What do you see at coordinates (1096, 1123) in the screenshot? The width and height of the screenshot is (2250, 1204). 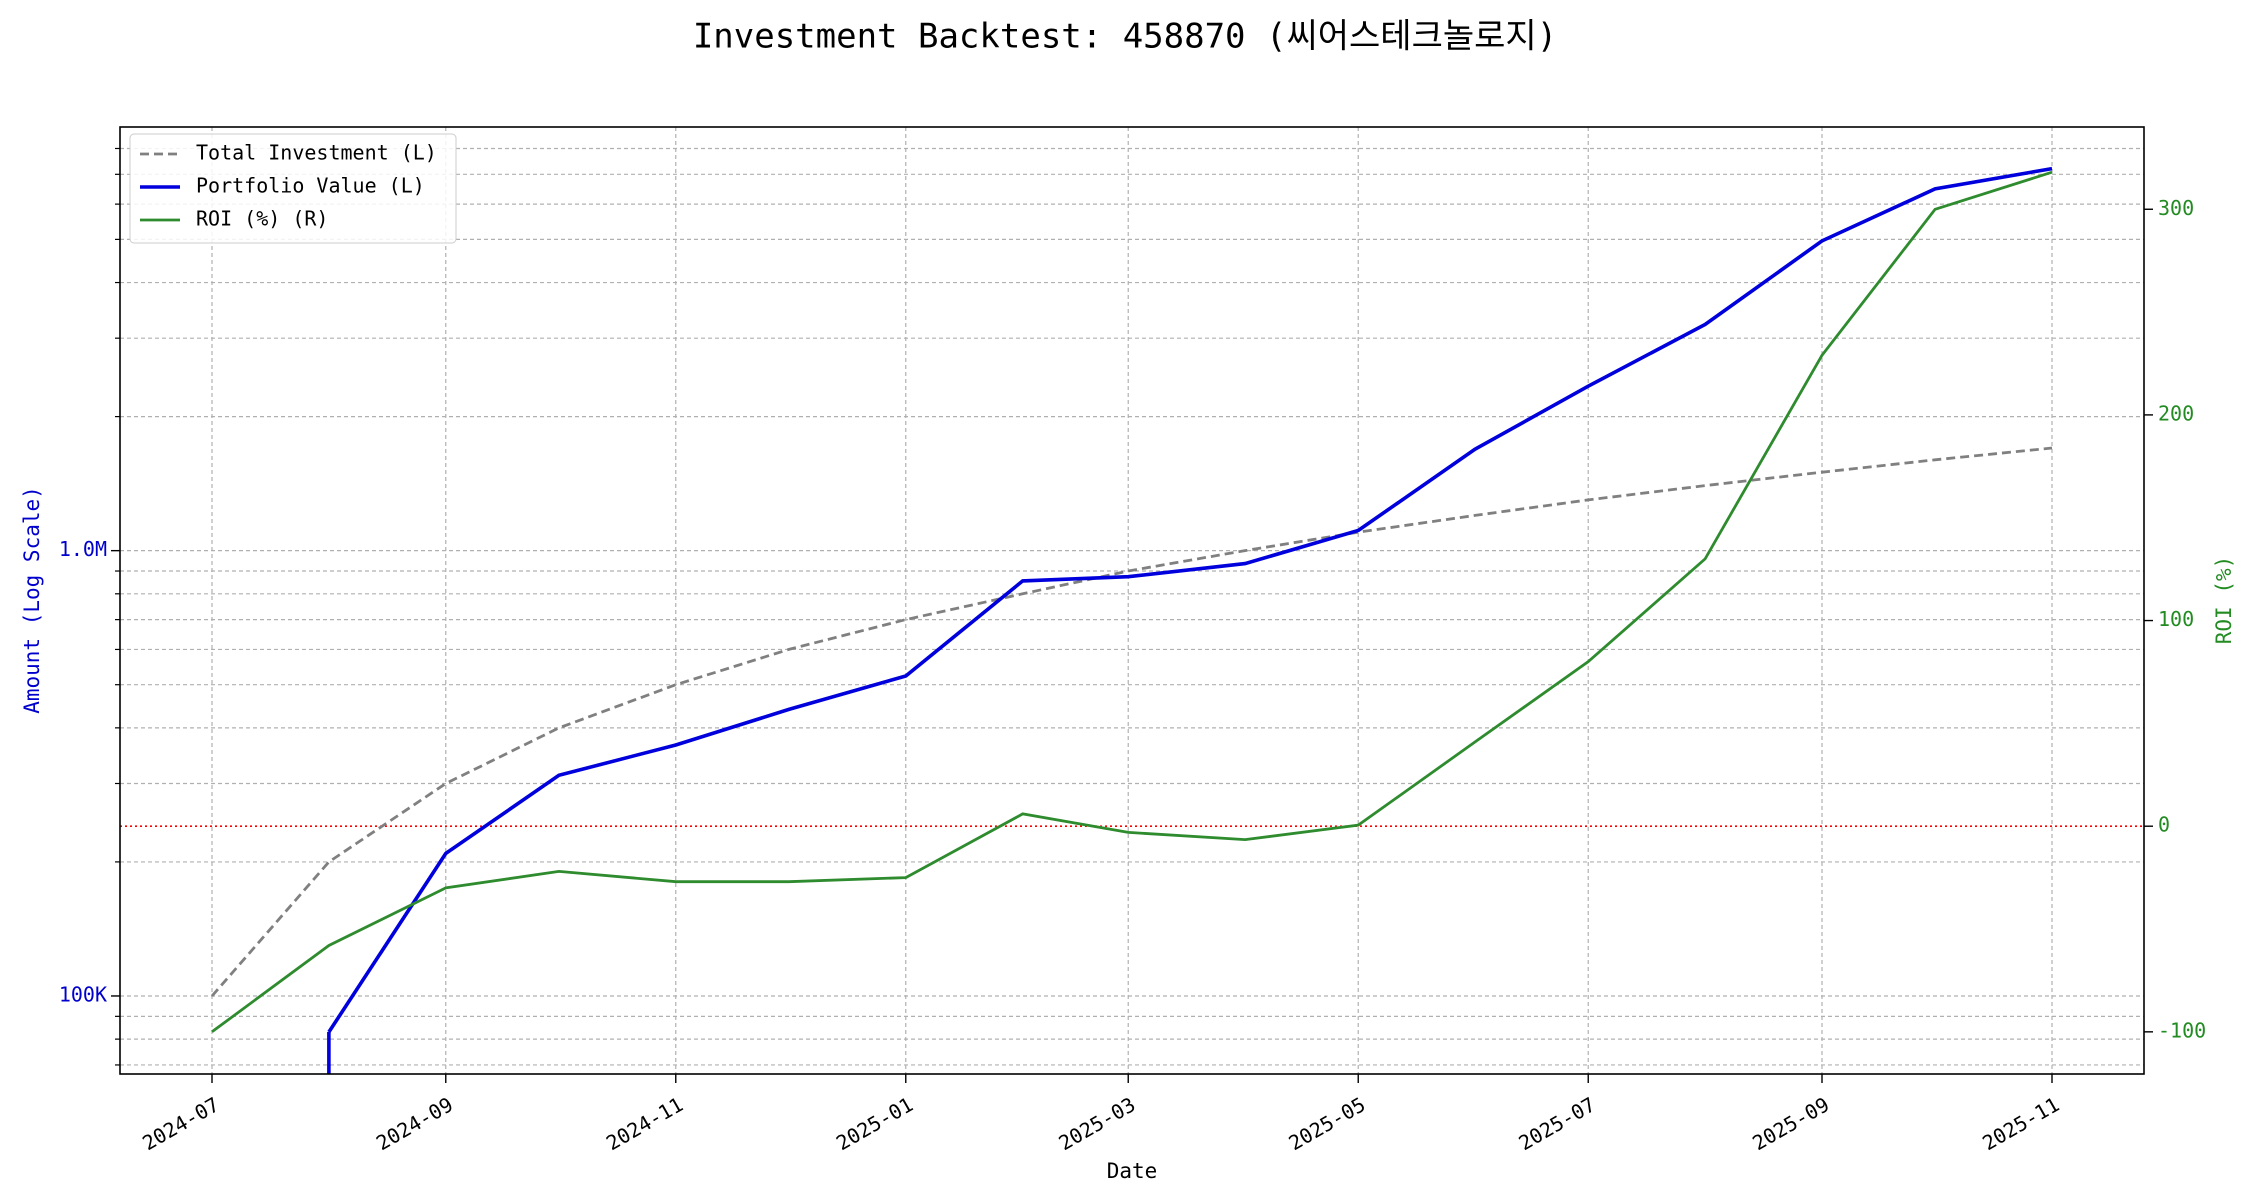 I see `x-tick-label: 2025-03` at bounding box center [1096, 1123].